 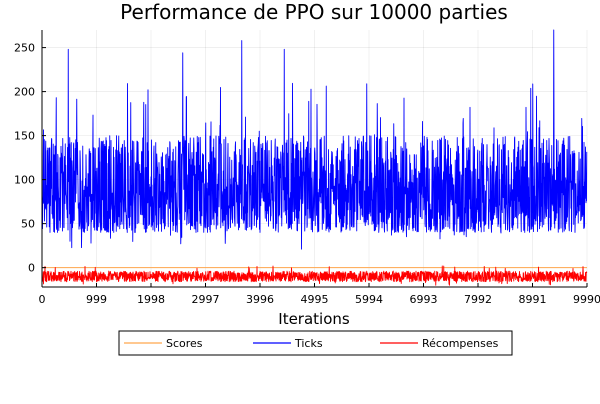 I want to click on legend-label-0: Scores, so click(x=184, y=343).